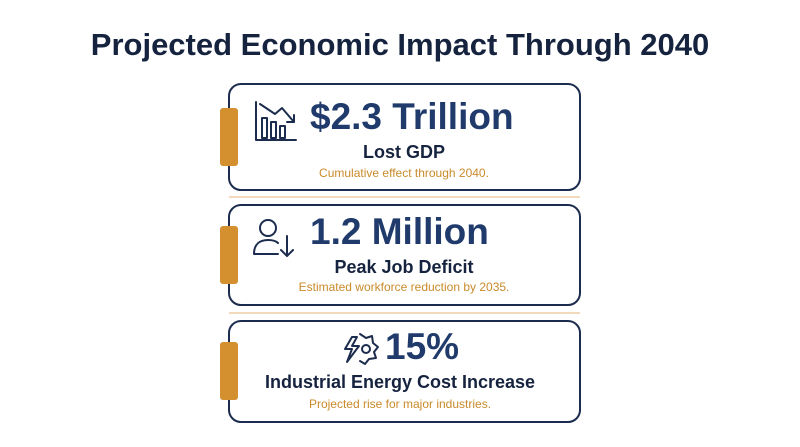 Image resolution: width=800 pixels, height=447 pixels. What do you see at coordinates (276, 121) in the screenshot?
I see `chart-down-icon` at bounding box center [276, 121].